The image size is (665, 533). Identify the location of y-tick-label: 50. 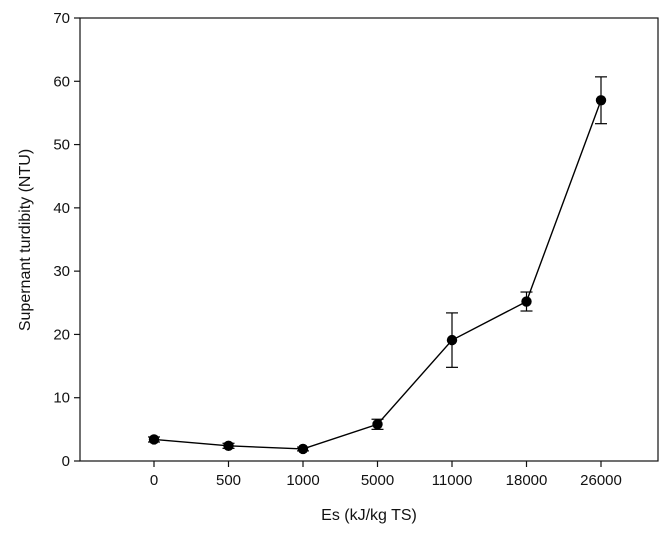
(61, 145).